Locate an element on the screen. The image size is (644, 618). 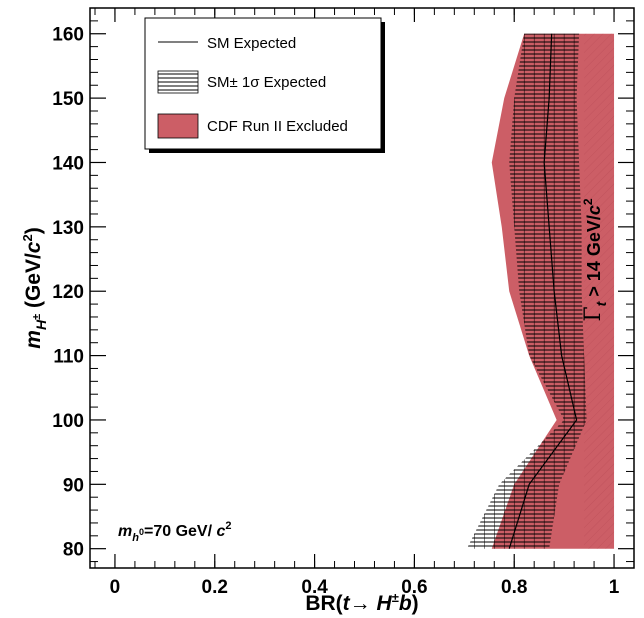
y-tick-label: 150 is located at coordinates (68, 99).